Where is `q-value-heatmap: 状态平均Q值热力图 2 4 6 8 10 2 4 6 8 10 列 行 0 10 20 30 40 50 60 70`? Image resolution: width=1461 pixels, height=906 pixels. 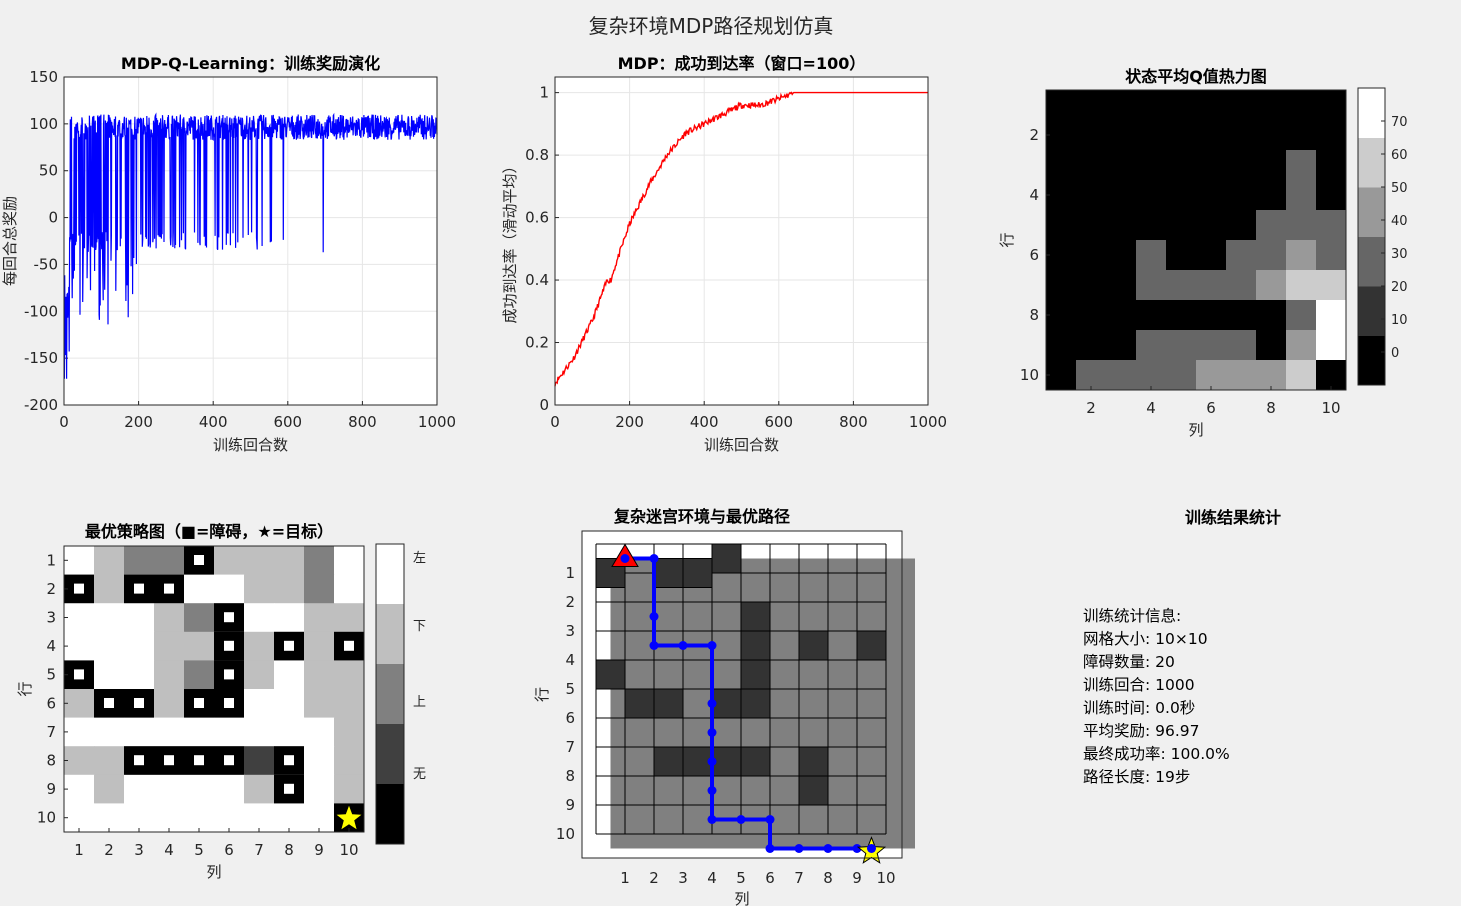 q-value-heatmap: 状态平均Q值热力图 2 4 6 8 10 2 4 6 8 10 列 行 0 10 20 30 40 50 60 70 is located at coordinates (1203, 253).